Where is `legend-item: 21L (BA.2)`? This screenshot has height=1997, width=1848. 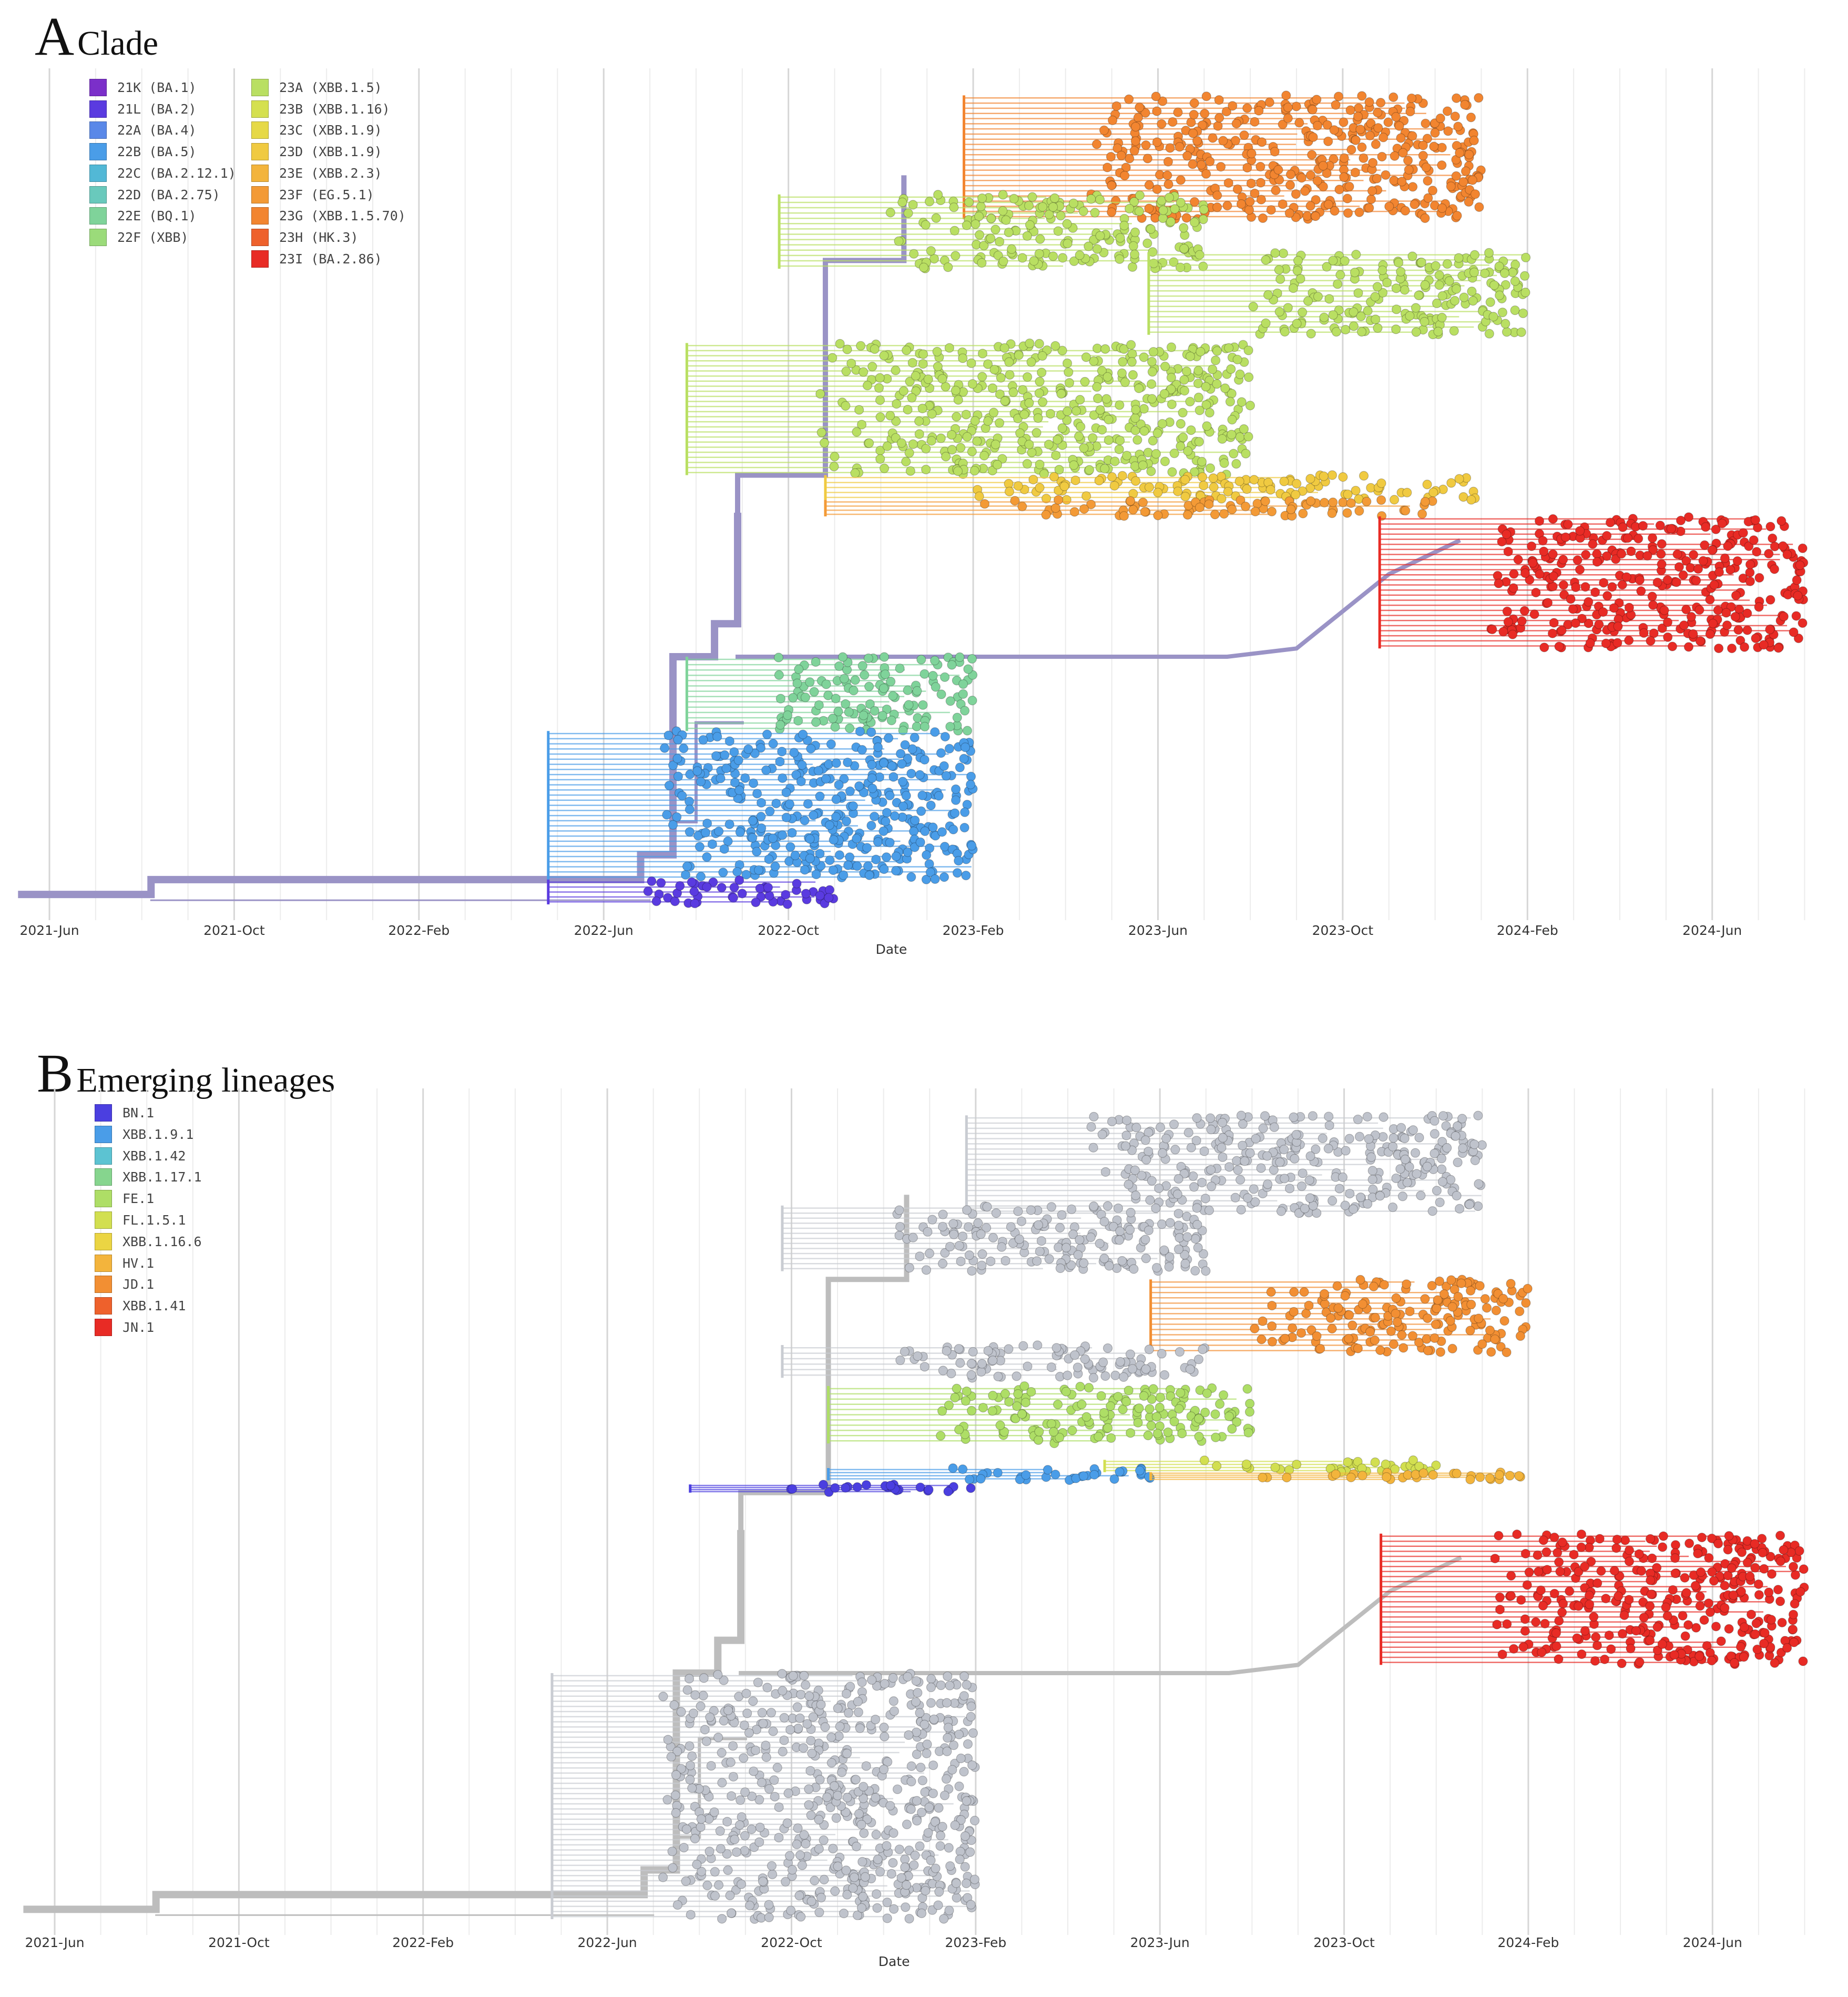
legend-item: 21L (BA.2) is located at coordinates (143, 109).